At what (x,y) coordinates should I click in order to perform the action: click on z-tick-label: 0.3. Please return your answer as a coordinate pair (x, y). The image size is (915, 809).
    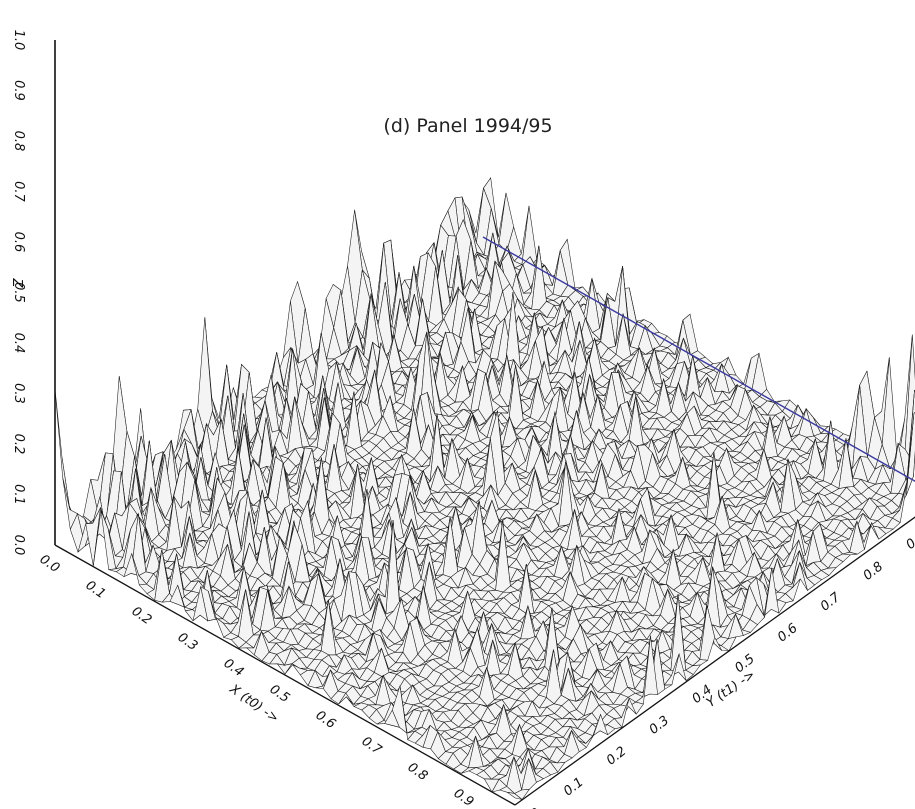
    Looking at the image, I should click on (18, 393).